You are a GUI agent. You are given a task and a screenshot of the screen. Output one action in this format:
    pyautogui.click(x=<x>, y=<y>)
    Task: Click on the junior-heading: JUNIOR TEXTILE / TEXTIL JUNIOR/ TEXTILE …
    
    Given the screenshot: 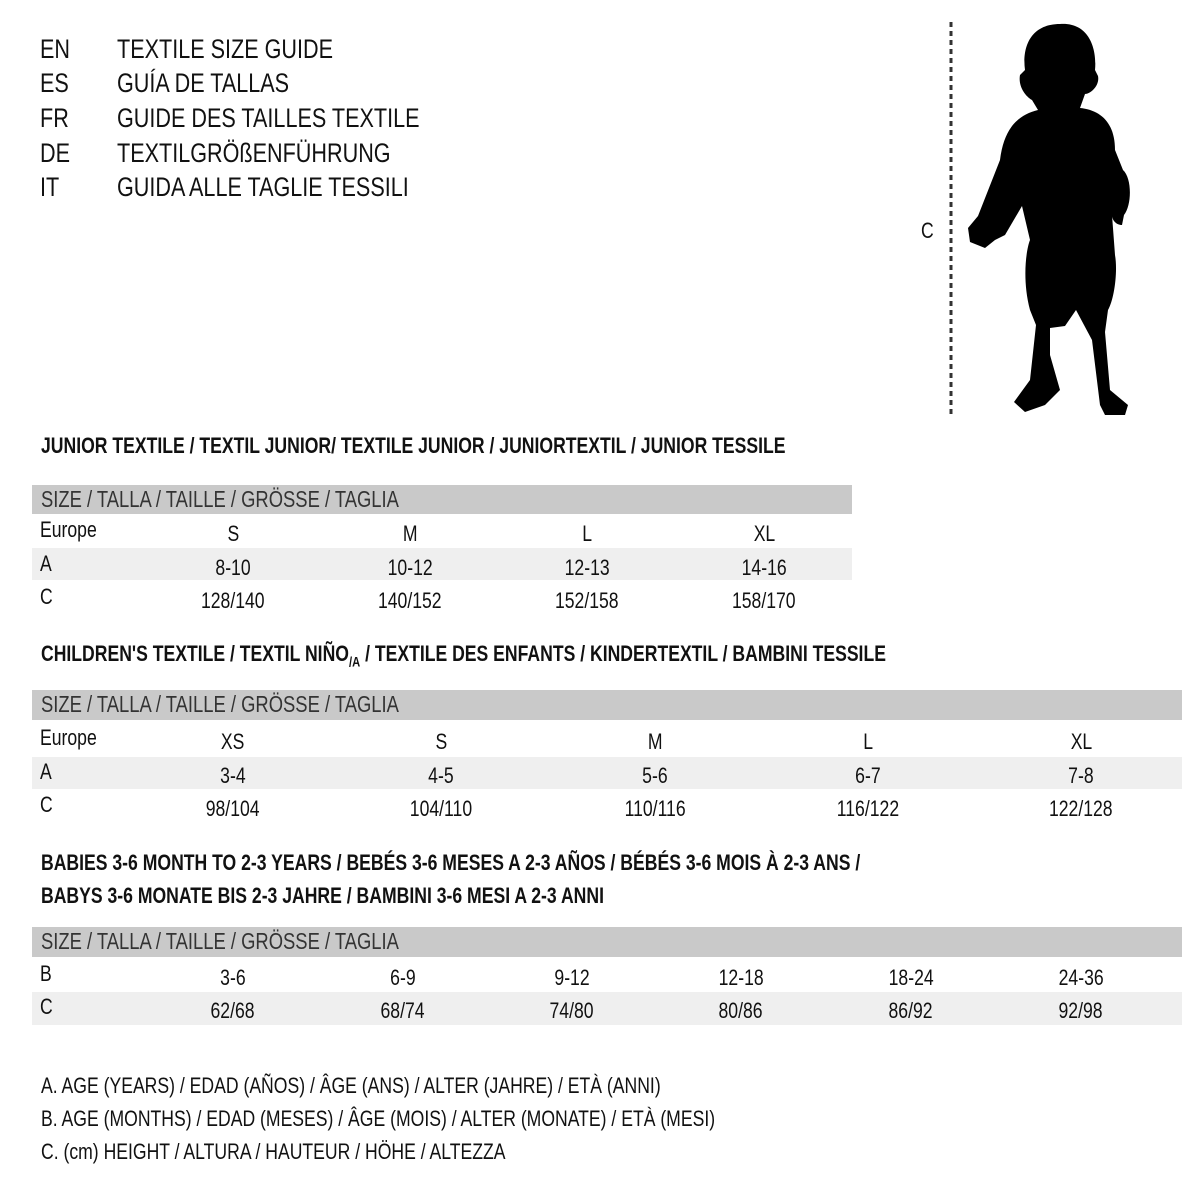 What is the action you would take?
    pyautogui.click(x=413, y=445)
    